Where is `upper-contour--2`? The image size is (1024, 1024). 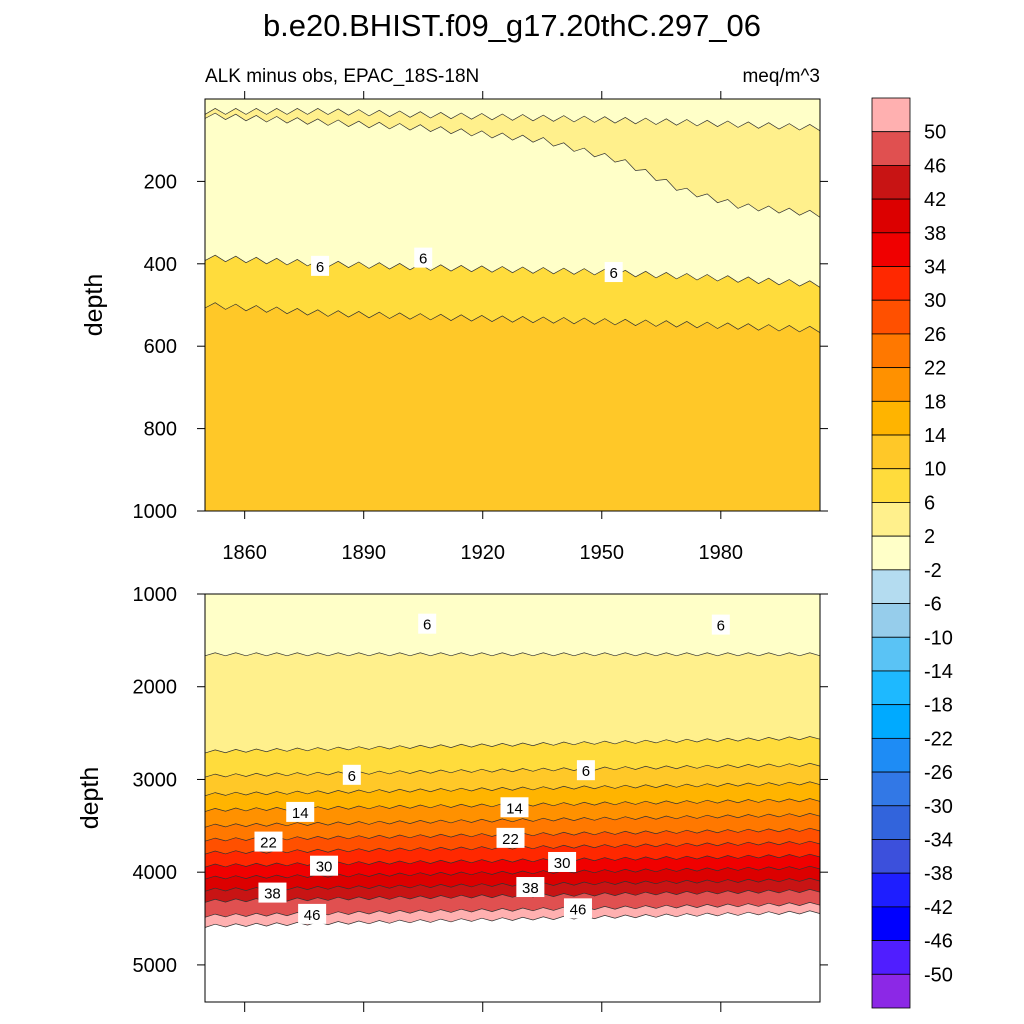
upper-contour--2 is located at coordinates (512, 165).